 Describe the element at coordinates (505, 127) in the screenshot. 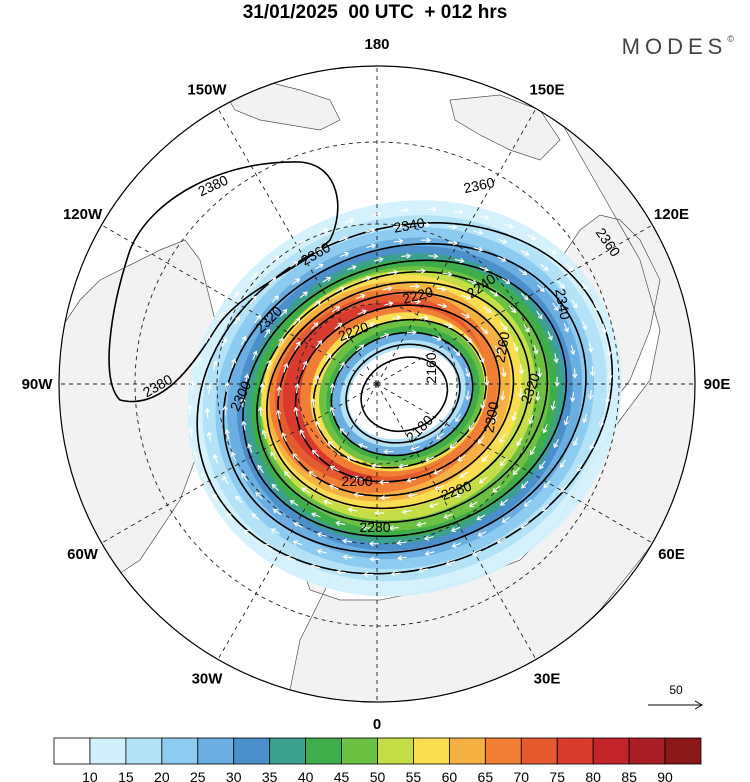

I see `land-east-siberia` at that location.